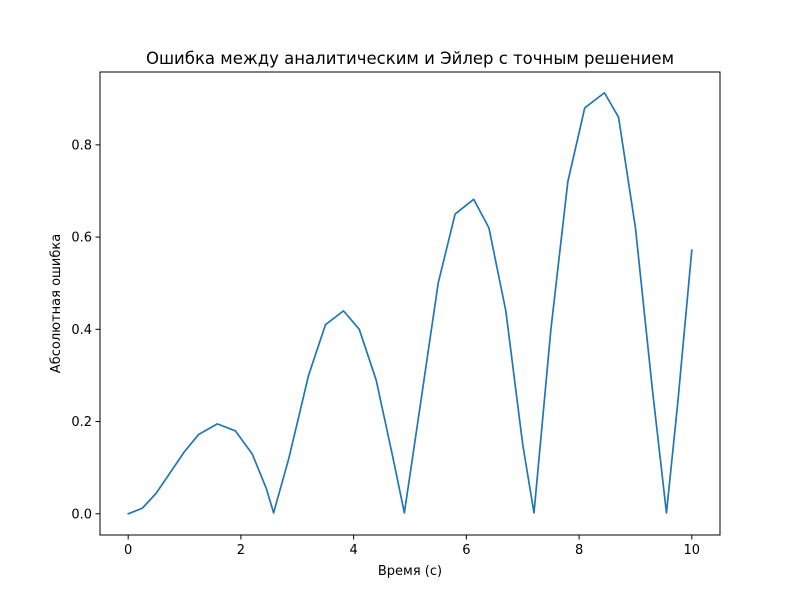  Describe the element at coordinates (81, 422) in the screenshot. I see `y-tick-label: 0.2` at that location.